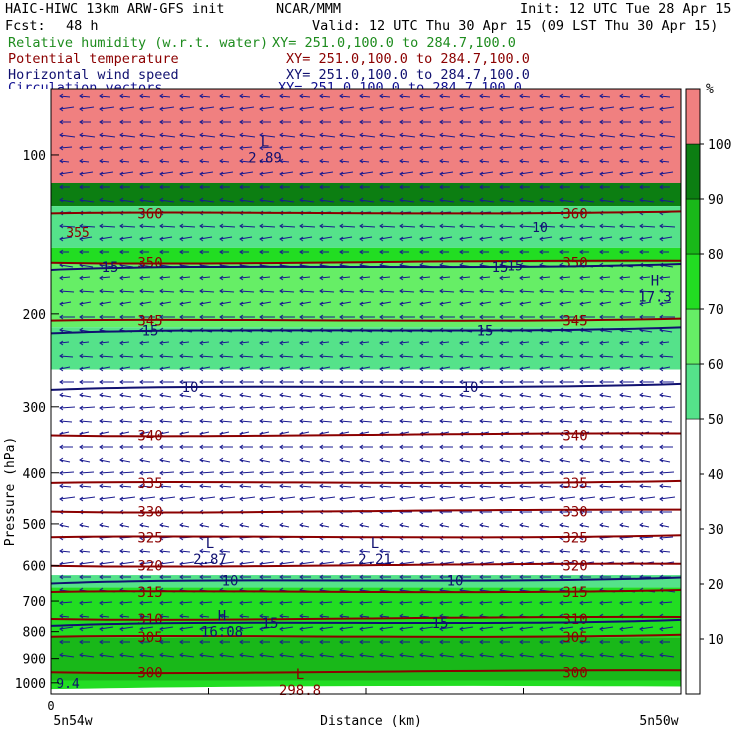 The height and width of the screenshot is (740, 740). I want to click on extremum-value: 16.08, so click(222, 632).